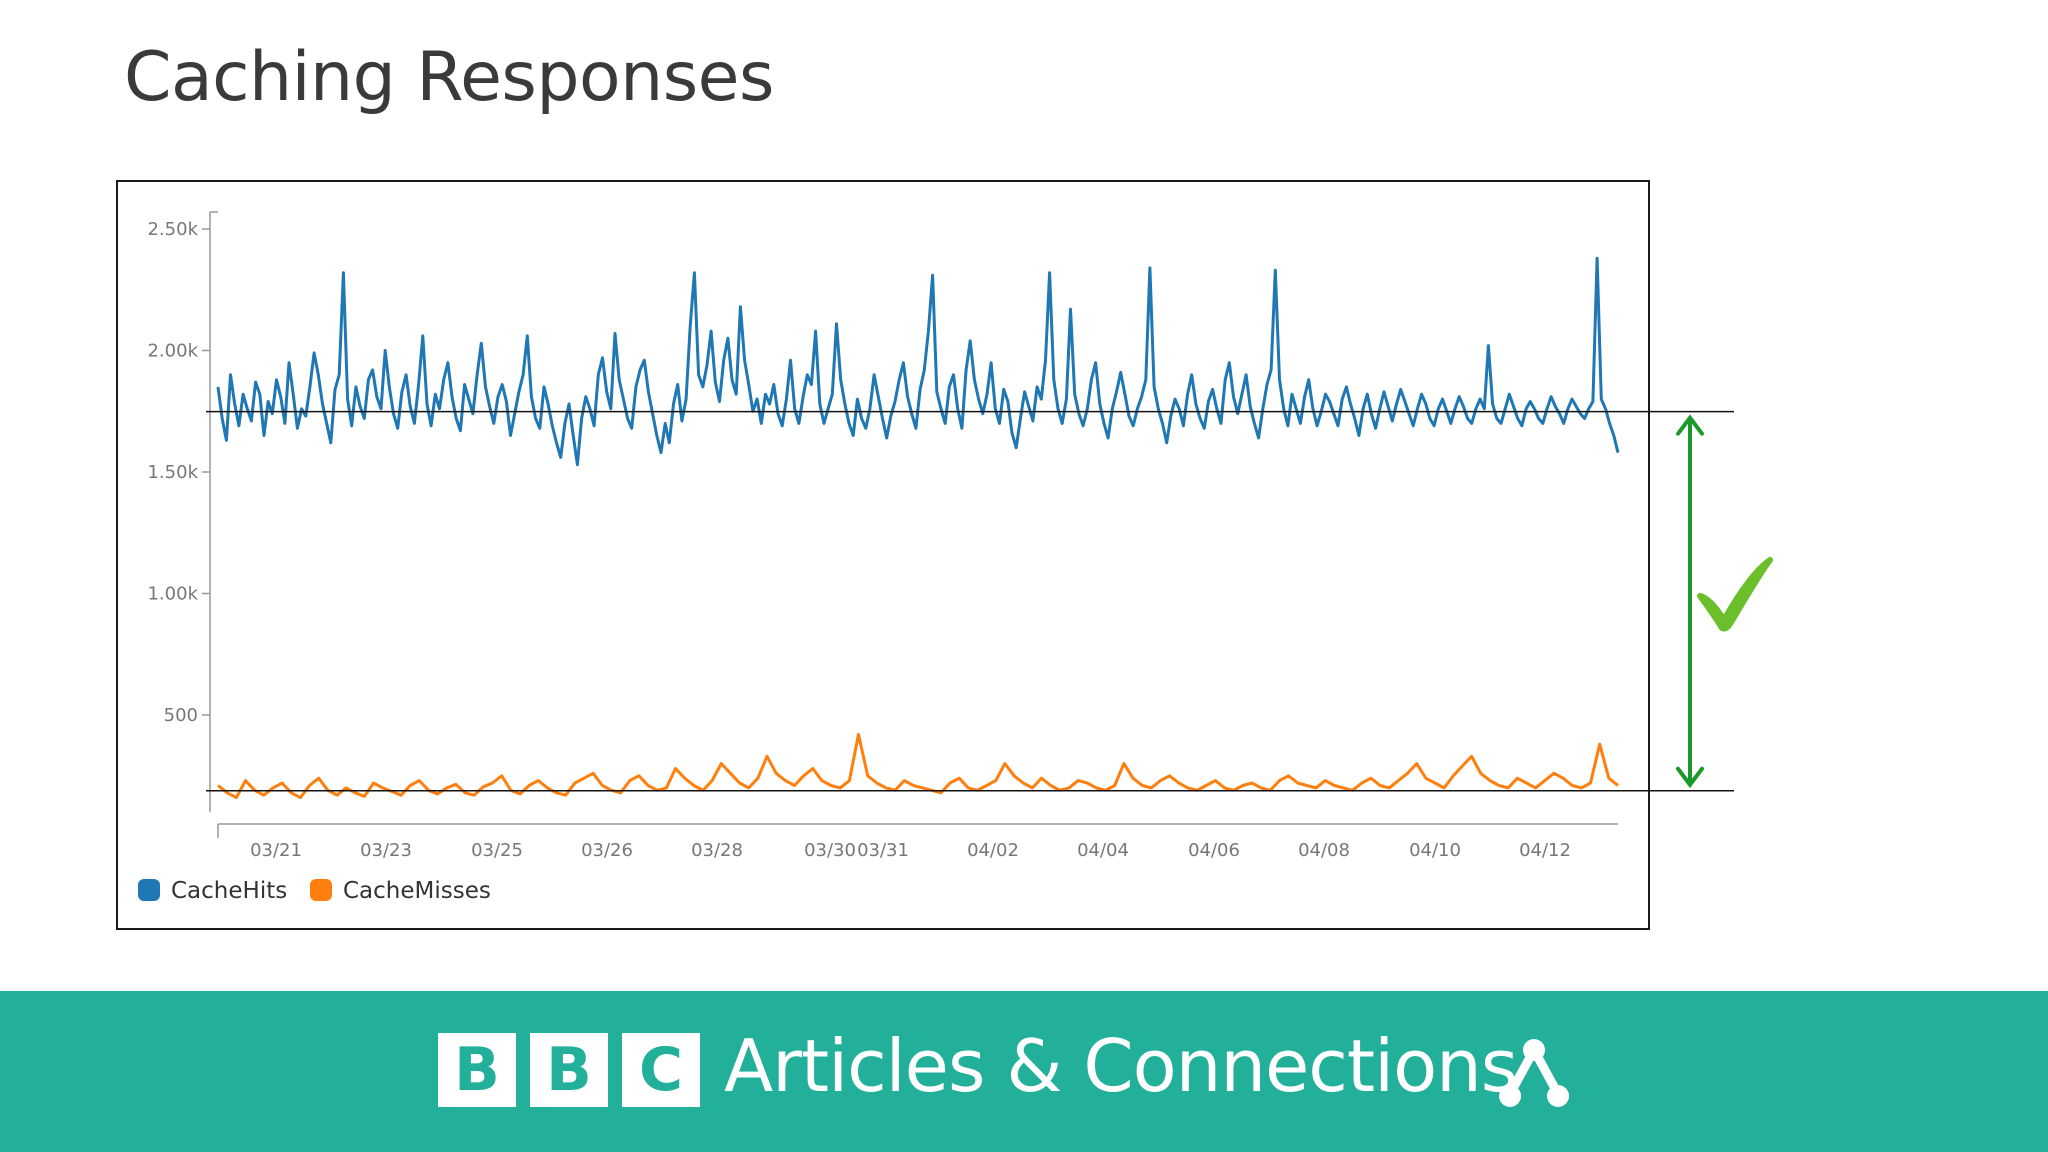 The width and height of the screenshot is (2048, 1152). What do you see at coordinates (607, 850) in the screenshot?
I see `x-tick-label: 03/26` at bounding box center [607, 850].